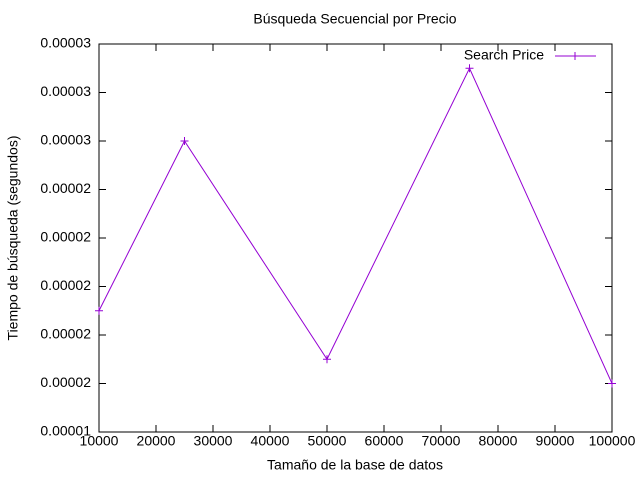 The image size is (640, 480). Describe the element at coordinates (13, 238) in the screenshot. I see `y-axis-label: Tiempo de búsqueda (segundos)` at that location.